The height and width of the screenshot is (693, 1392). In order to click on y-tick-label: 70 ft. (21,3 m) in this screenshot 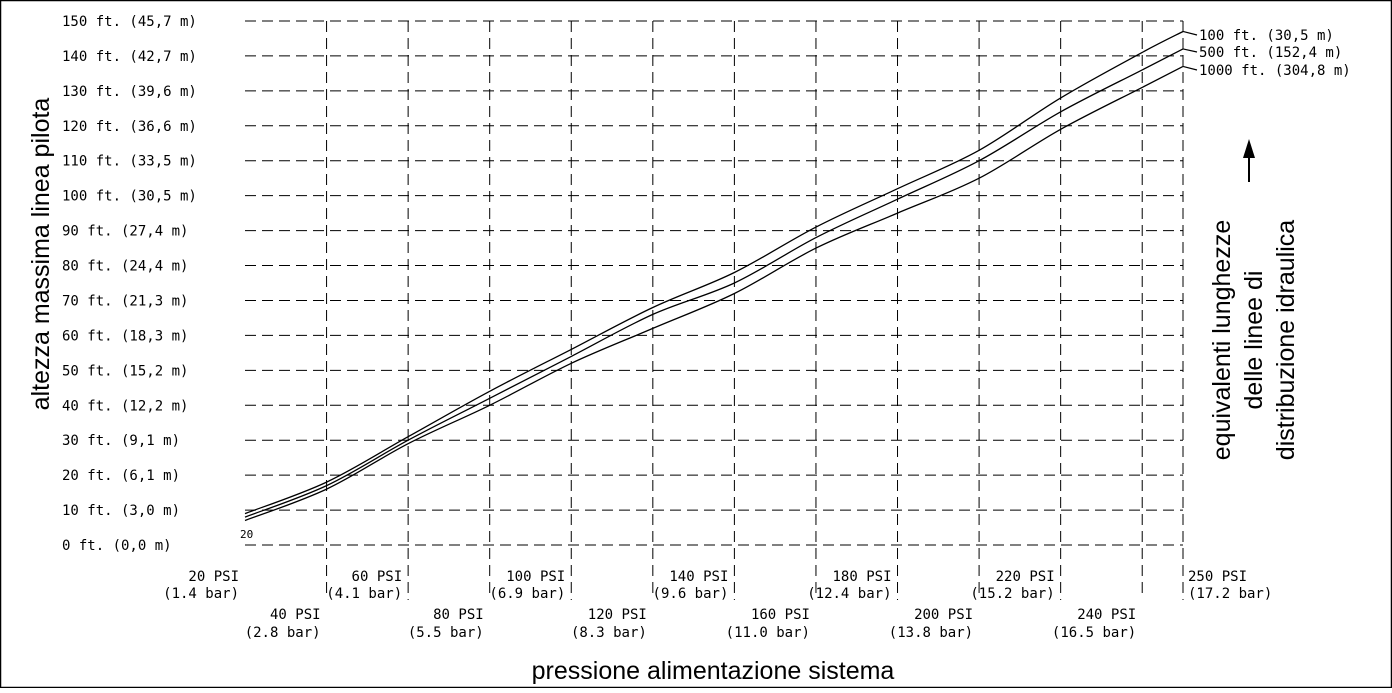, I will do `click(125, 301)`.